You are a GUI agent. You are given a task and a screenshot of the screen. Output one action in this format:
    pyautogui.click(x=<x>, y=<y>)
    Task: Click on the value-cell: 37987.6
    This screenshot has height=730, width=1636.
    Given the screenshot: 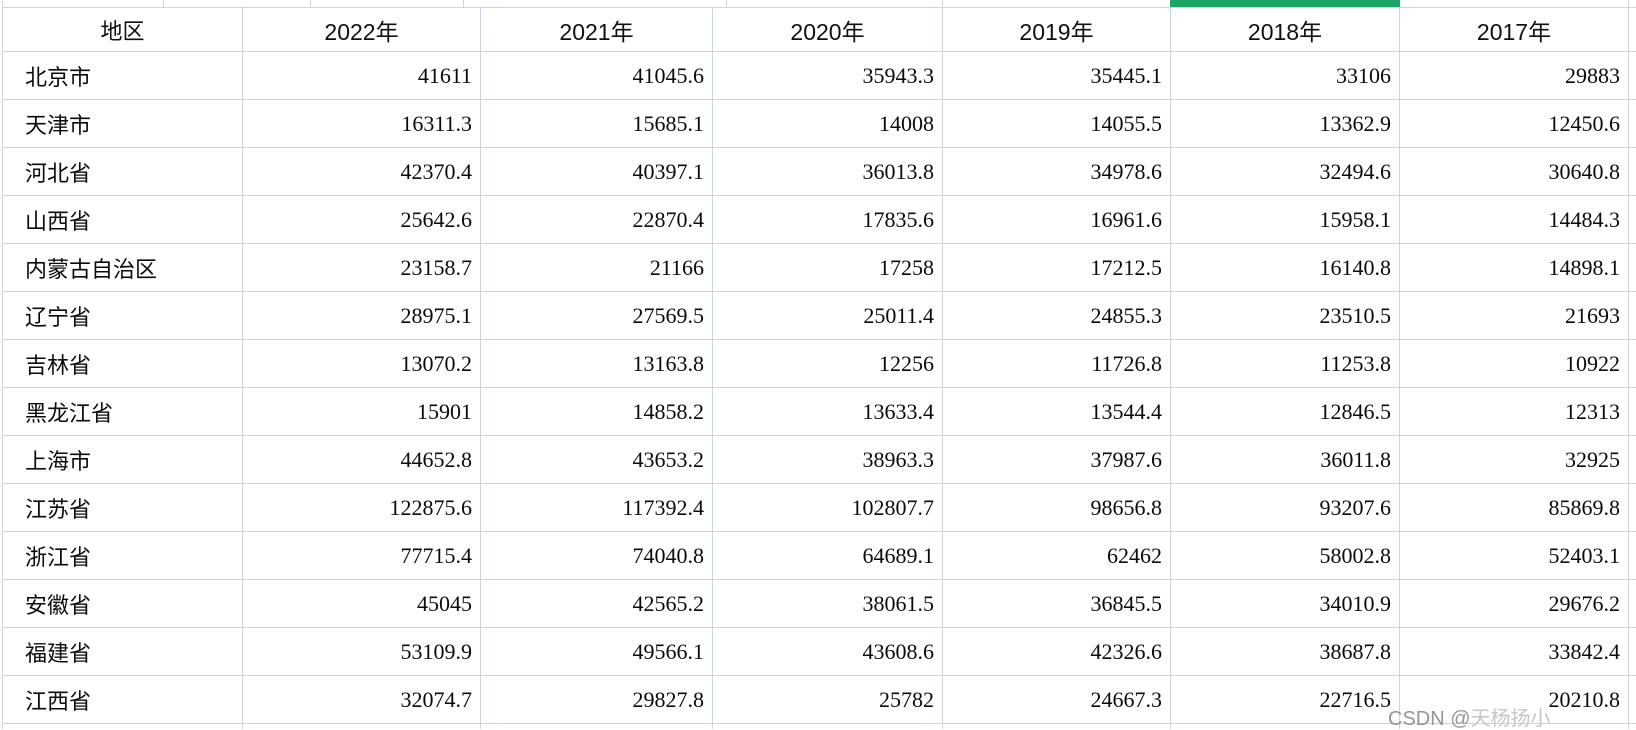 What is the action you would take?
    pyautogui.click(x=1056, y=459)
    